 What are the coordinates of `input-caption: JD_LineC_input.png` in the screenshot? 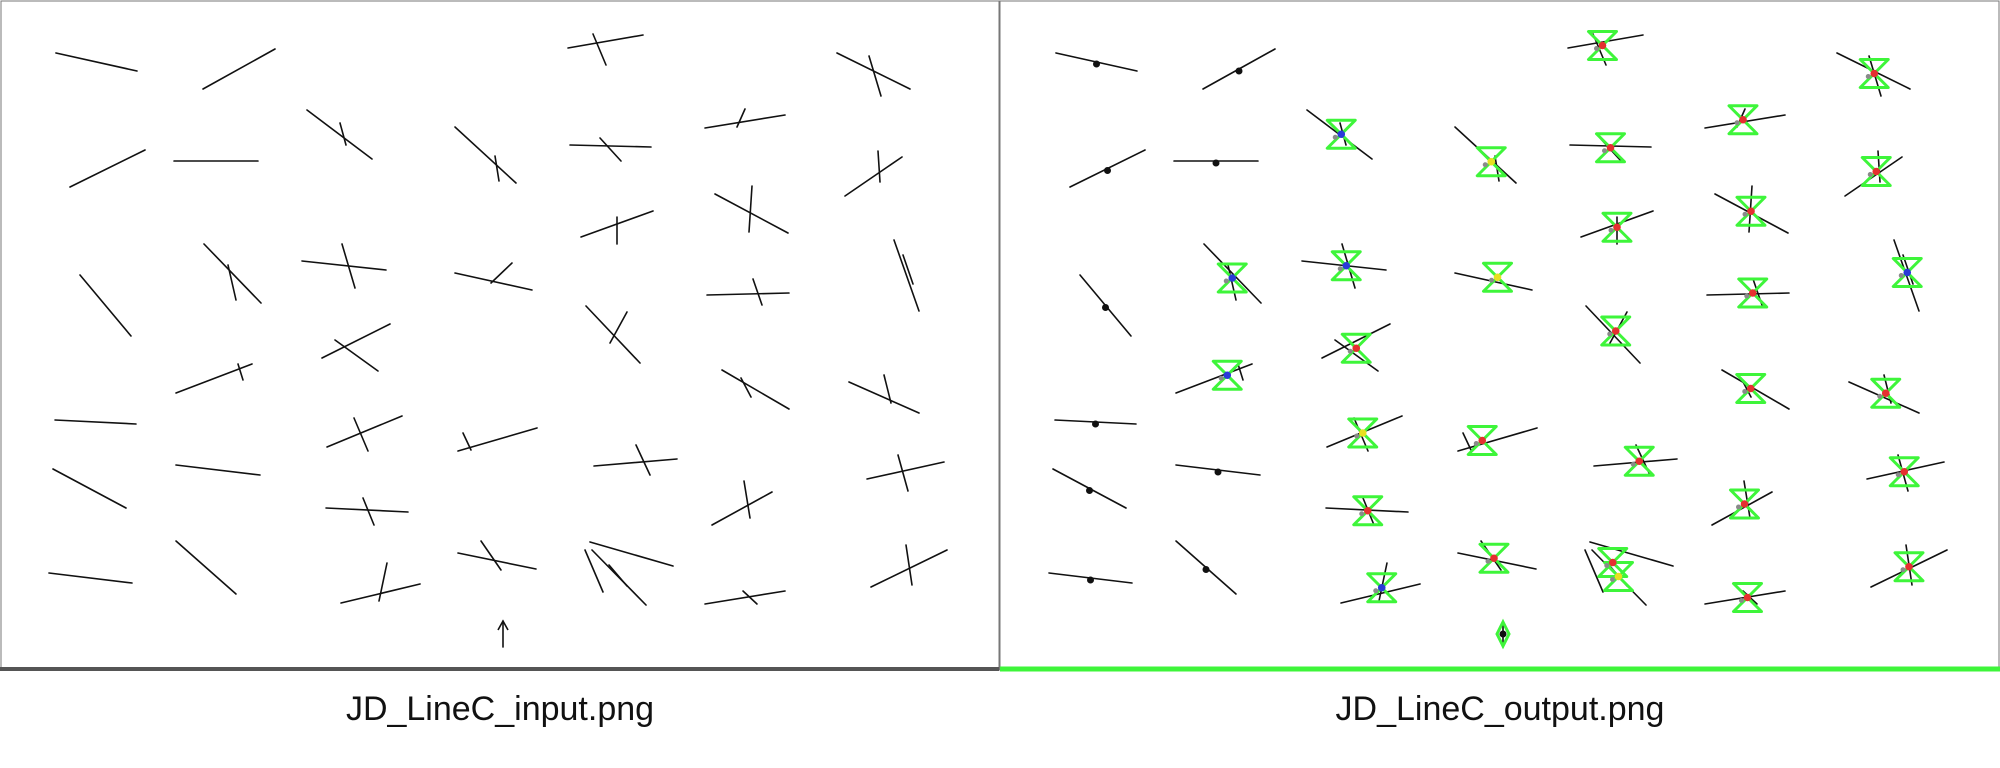 It's located at (500, 709).